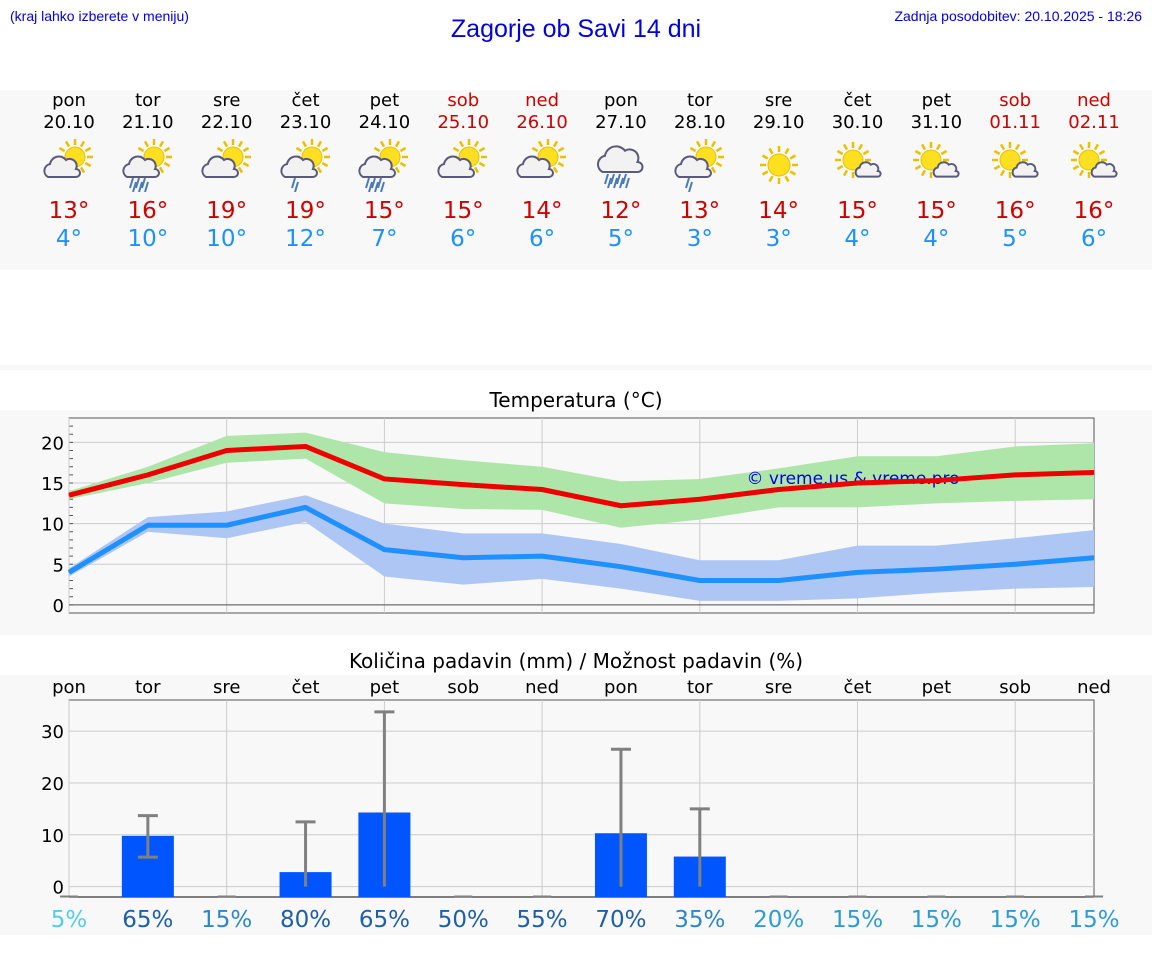  Describe the element at coordinates (778, 687) in the screenshot. I see `x-category-label: sre` at that location.